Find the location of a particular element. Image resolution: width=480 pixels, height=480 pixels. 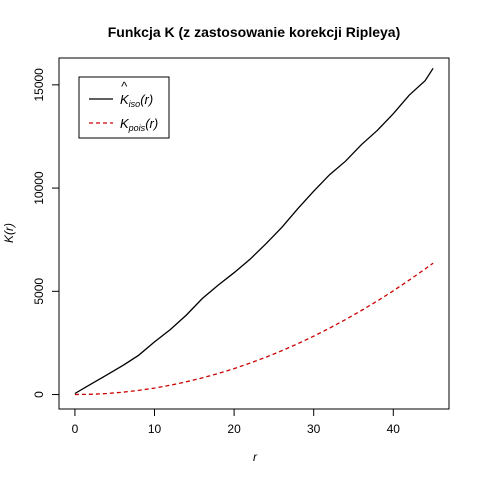

y-tick-label: 15000 is located at coordinates (39, 85).